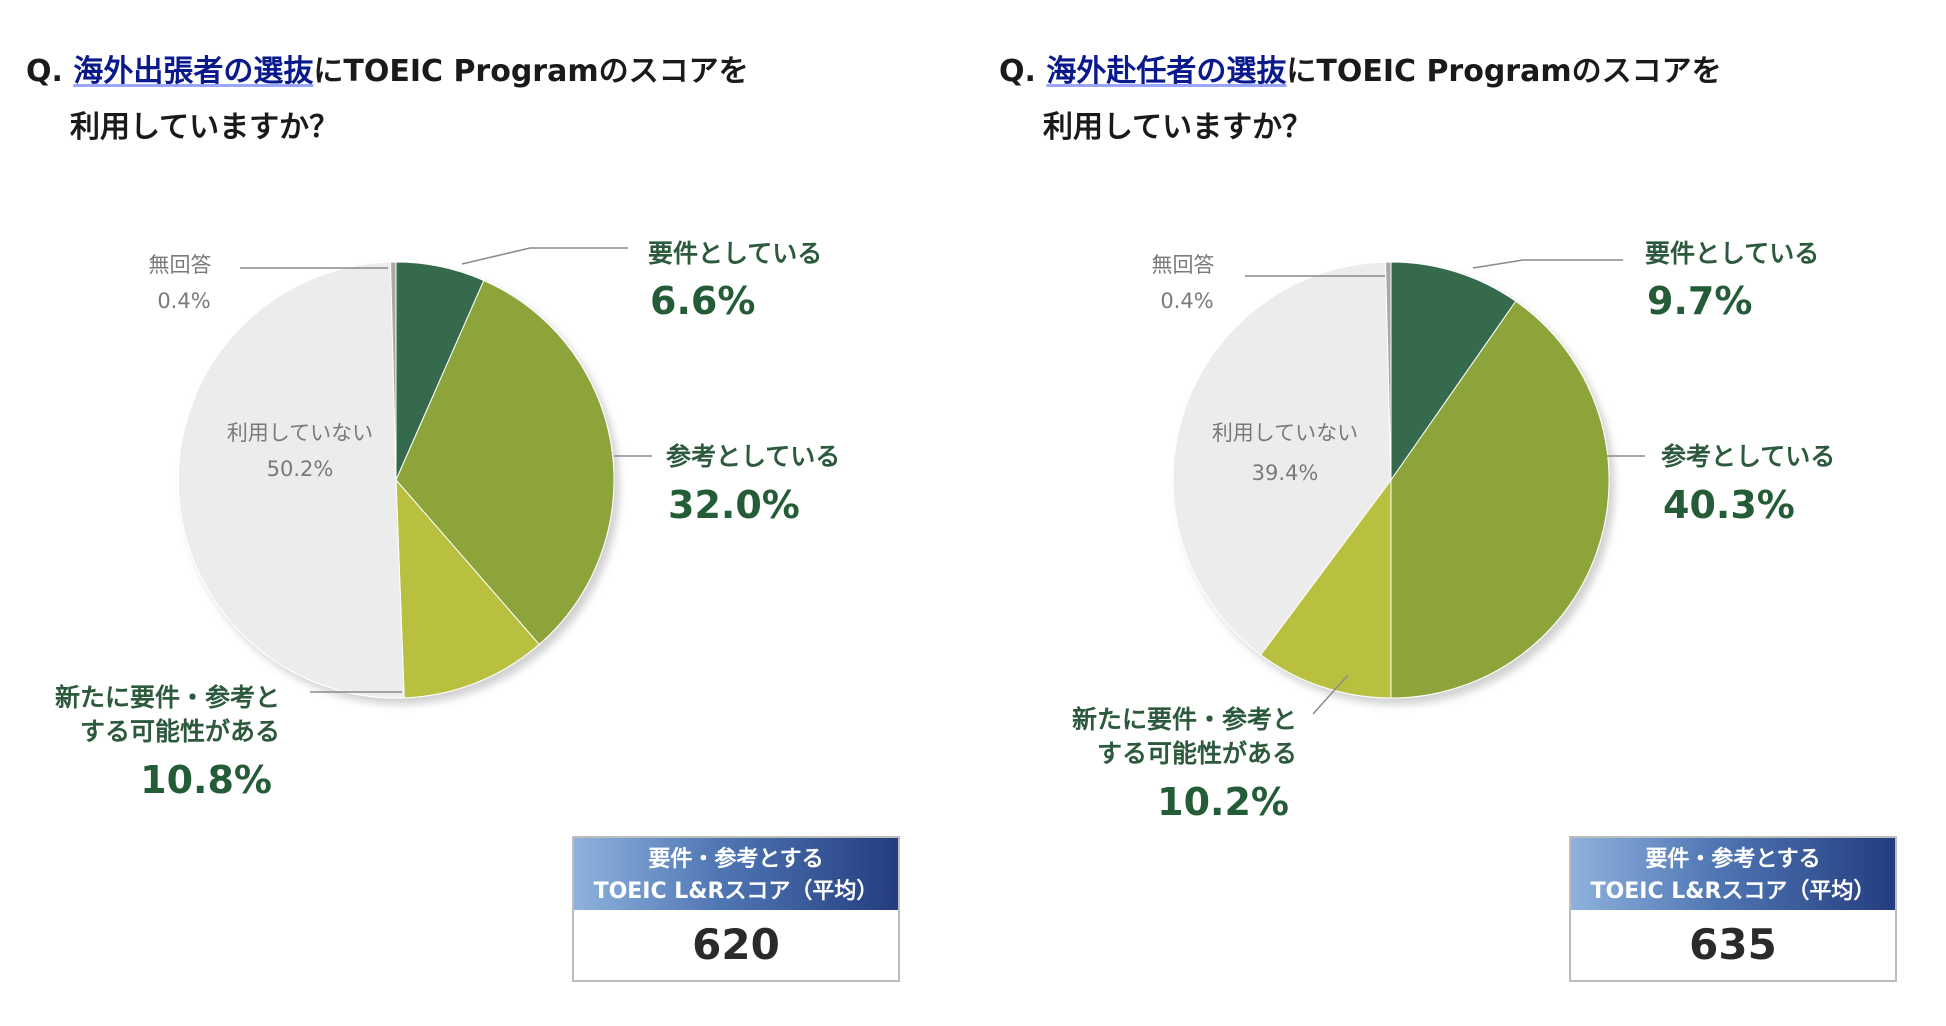 This screenshot has width=1946, height=1026. What do you see at coordinates (1699, 301) in the screenshot?
I see `value-requirement: 9.7%` at bounding box center [1699, 301].